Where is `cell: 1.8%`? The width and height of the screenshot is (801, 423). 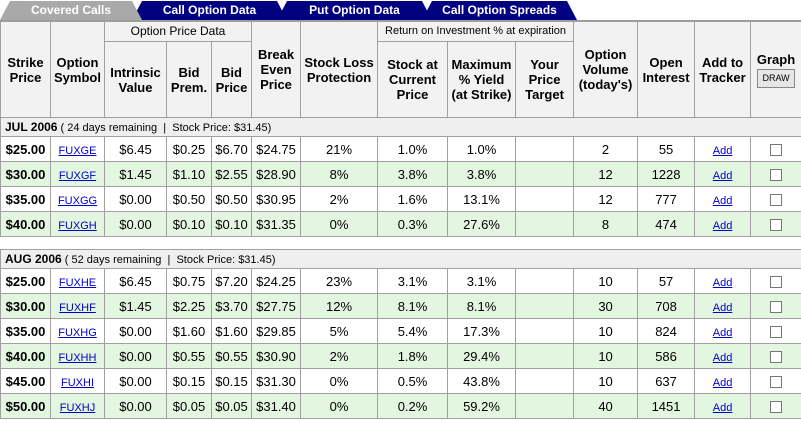
cell: 1.8% is located at coordinates (413, 356).